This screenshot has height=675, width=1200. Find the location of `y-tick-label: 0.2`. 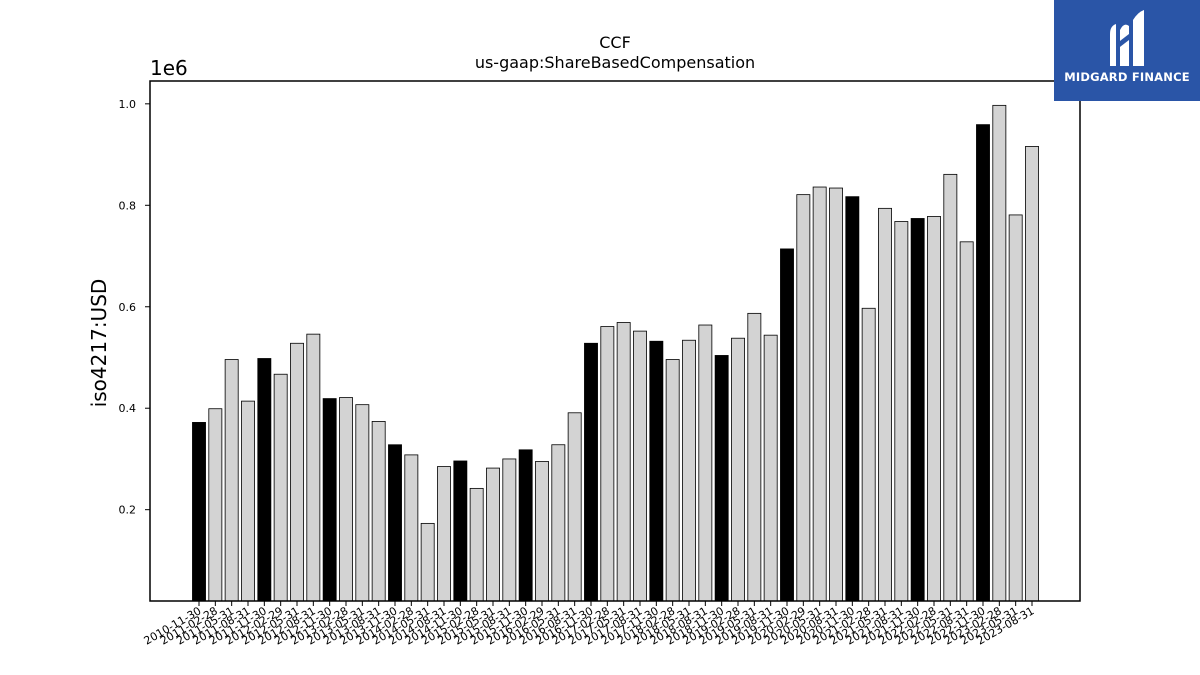

y-tick-label: 0.2 is located at coordinates (128, 510).